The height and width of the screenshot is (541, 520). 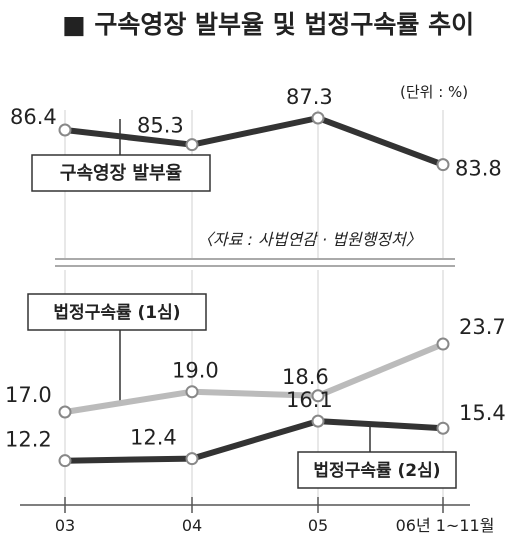 What do you see at coordinates (305, 377) in the screenshot?
I see `value-label-1-2: 18.6` at bounding box center [305, 377].